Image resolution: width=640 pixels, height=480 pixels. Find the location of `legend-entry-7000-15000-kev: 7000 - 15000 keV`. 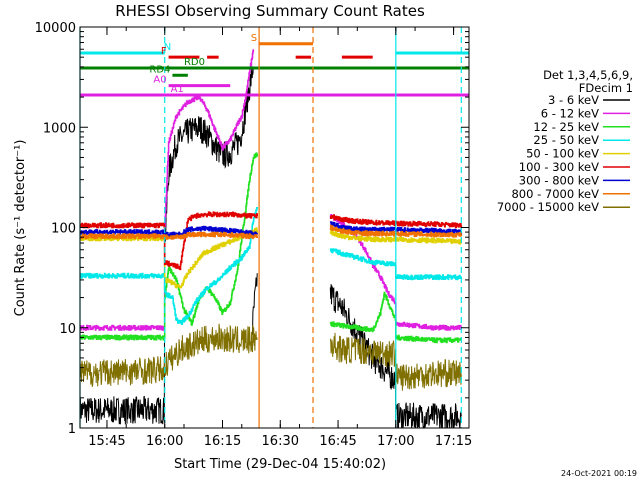

legend-entry-7000-15000-kev: 7000 - 15000 keV is located at coordinates (563, 207).